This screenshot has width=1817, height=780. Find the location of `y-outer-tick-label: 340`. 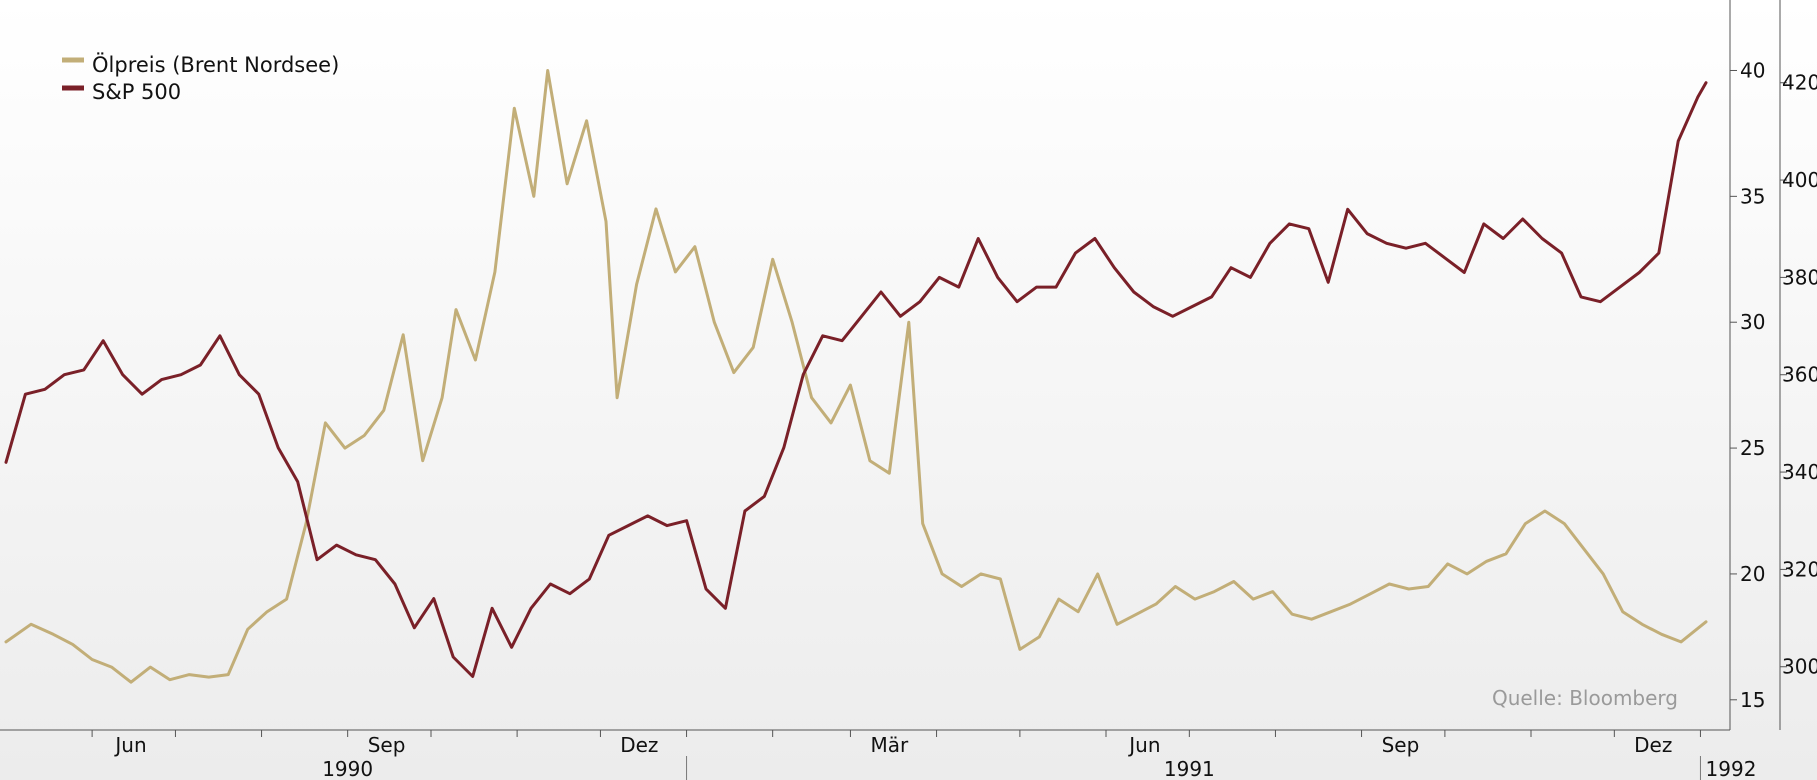

y-outer-tick-label: 340 is located at coordinates (1799, 472).